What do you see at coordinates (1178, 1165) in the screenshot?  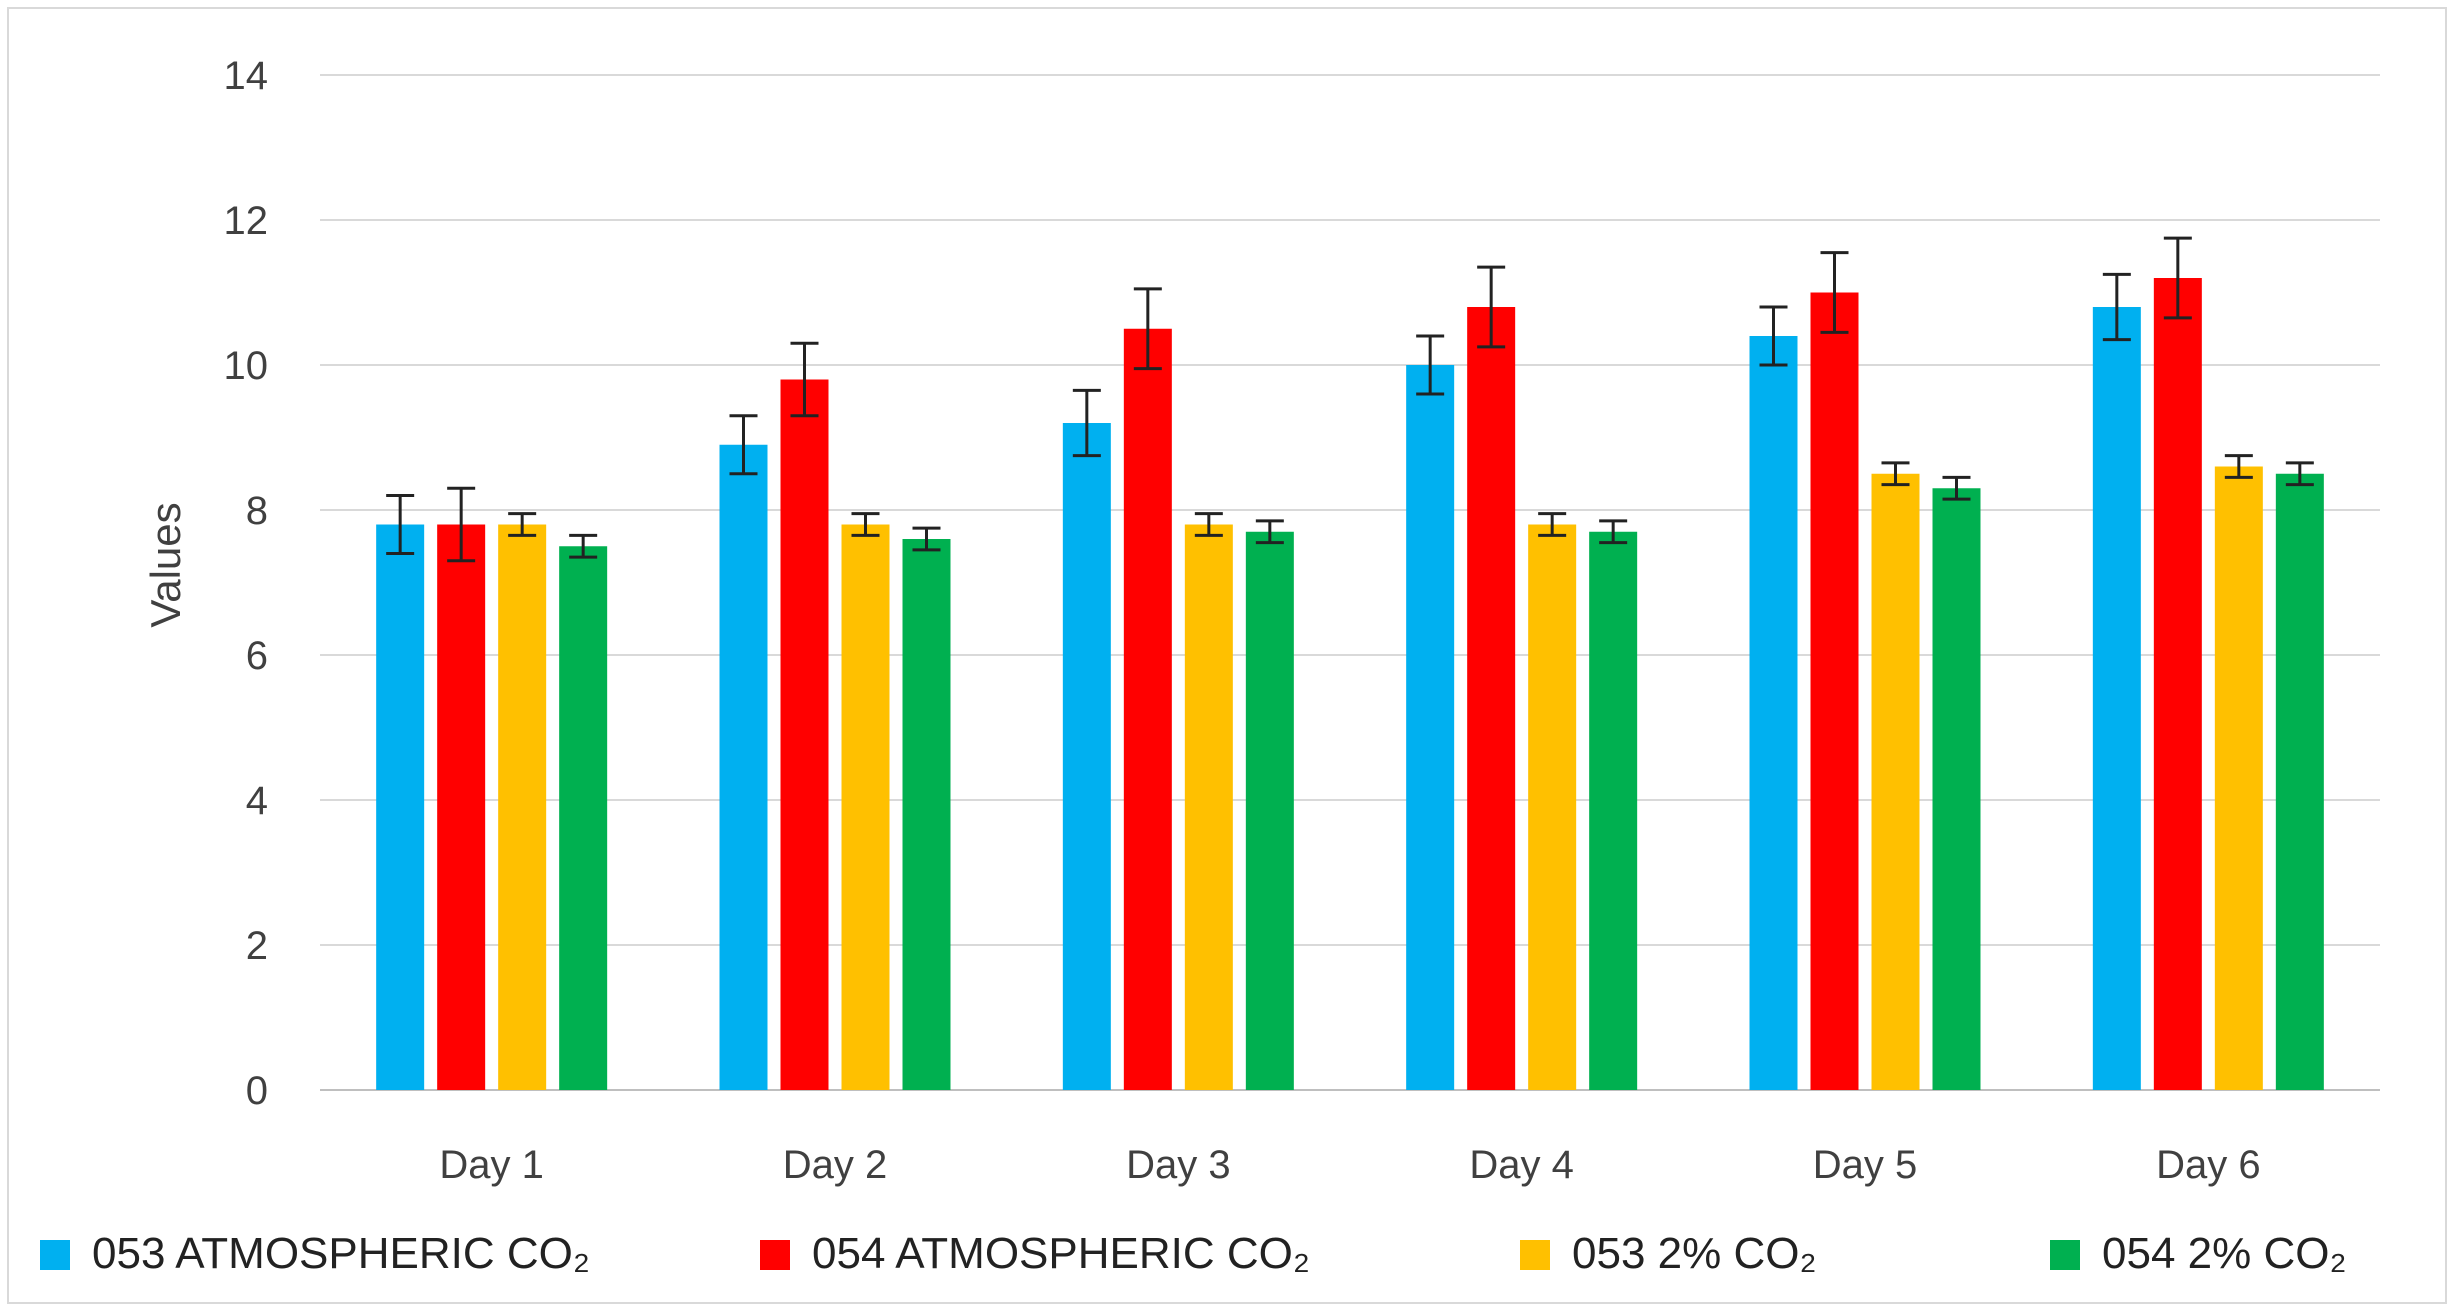 I see `x-tick-label: Day 3` at bounding box center [1178, 1165].